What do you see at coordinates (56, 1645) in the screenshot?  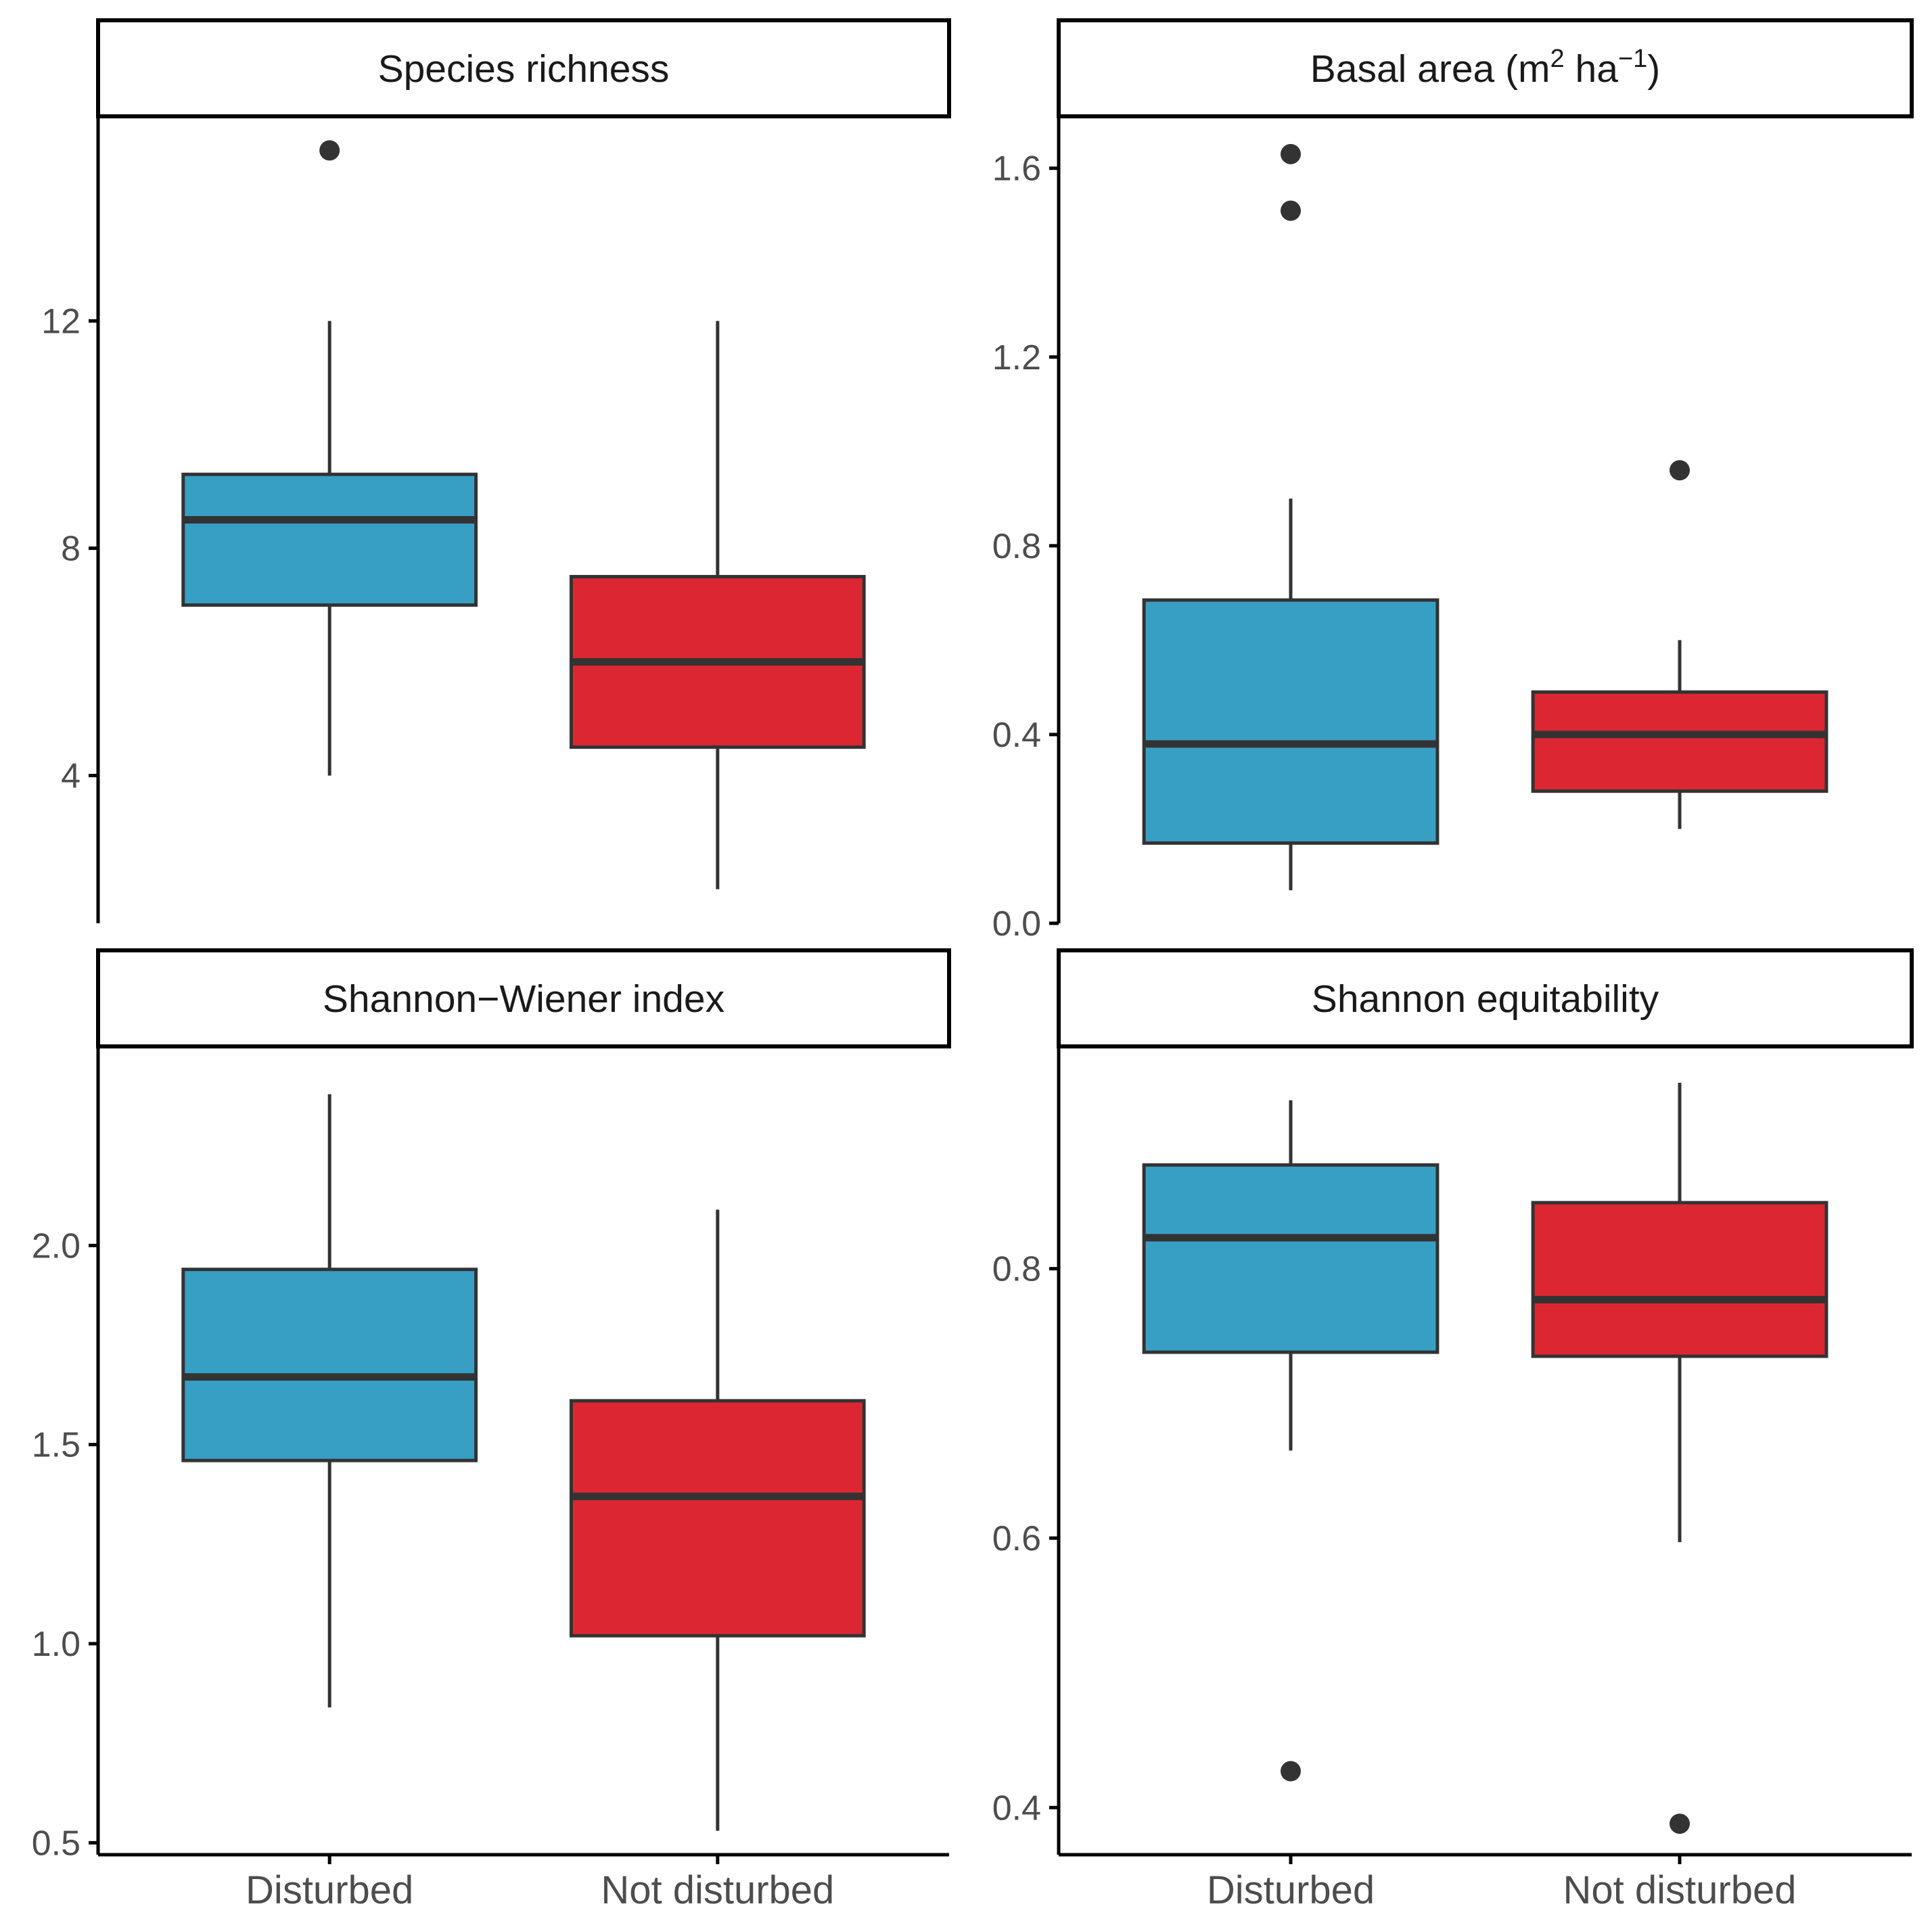 I see `y-tick-label: 1.0` at bounding box center [56, 1645].